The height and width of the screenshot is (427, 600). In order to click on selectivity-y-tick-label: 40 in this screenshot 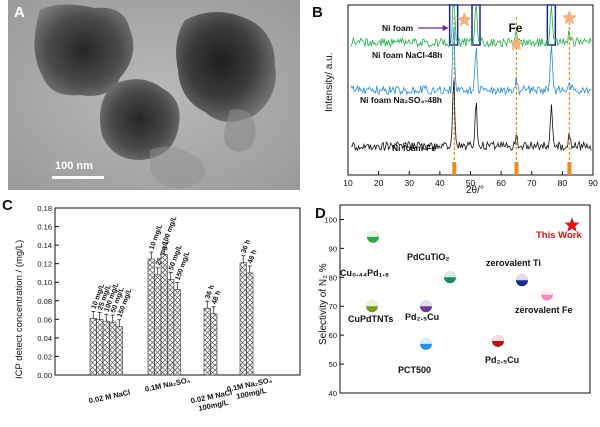, I will do `click(333, 393)`.